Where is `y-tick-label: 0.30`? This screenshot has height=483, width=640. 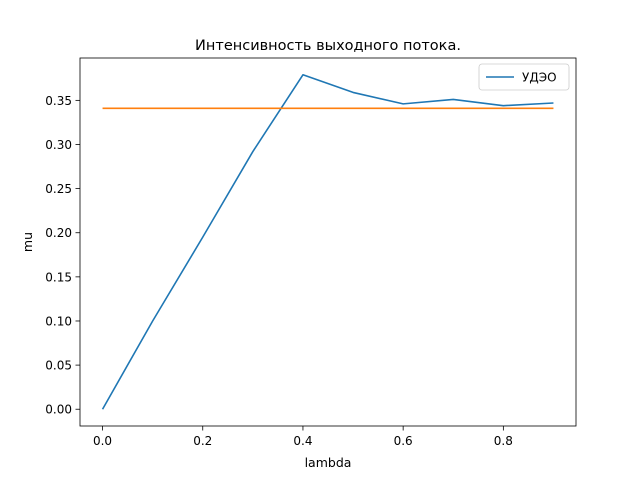
y-tick-label: 0.30 is located at coordinates (58, 145).